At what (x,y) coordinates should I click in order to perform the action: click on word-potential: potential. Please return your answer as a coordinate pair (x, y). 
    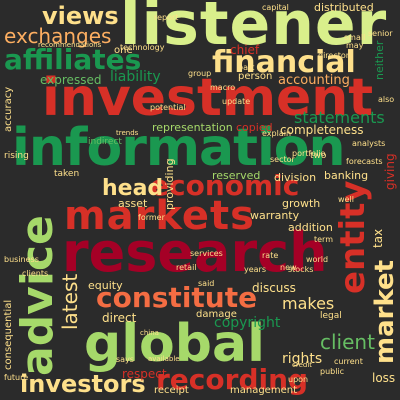
    Looking at the image, I should click on (168, 107).